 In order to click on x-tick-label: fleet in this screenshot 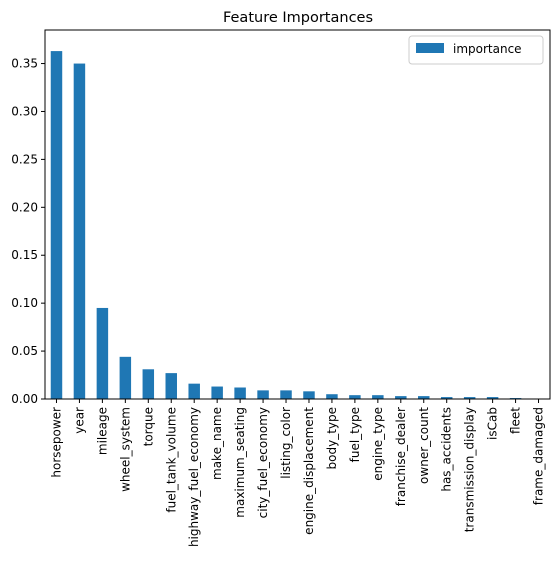, I will do `click(516, 420)`.